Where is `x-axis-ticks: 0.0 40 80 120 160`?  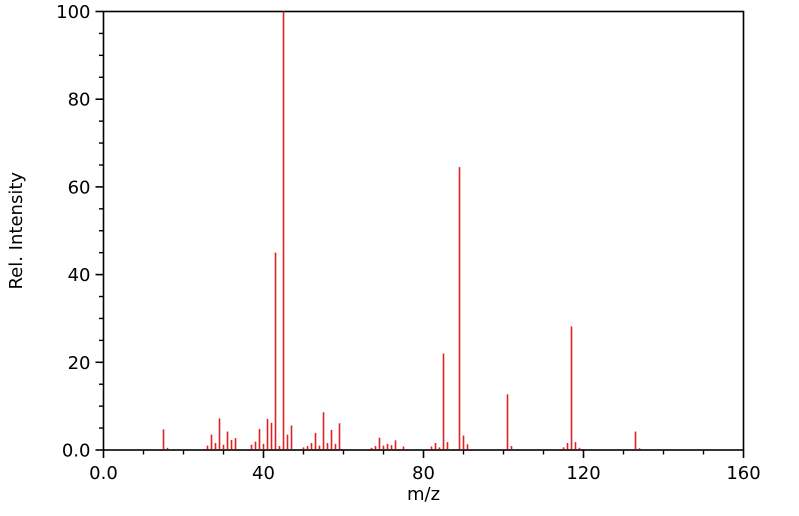
x-axis-ticks: 0.0 40 80 120 160 is located at coordinates (425, 467).